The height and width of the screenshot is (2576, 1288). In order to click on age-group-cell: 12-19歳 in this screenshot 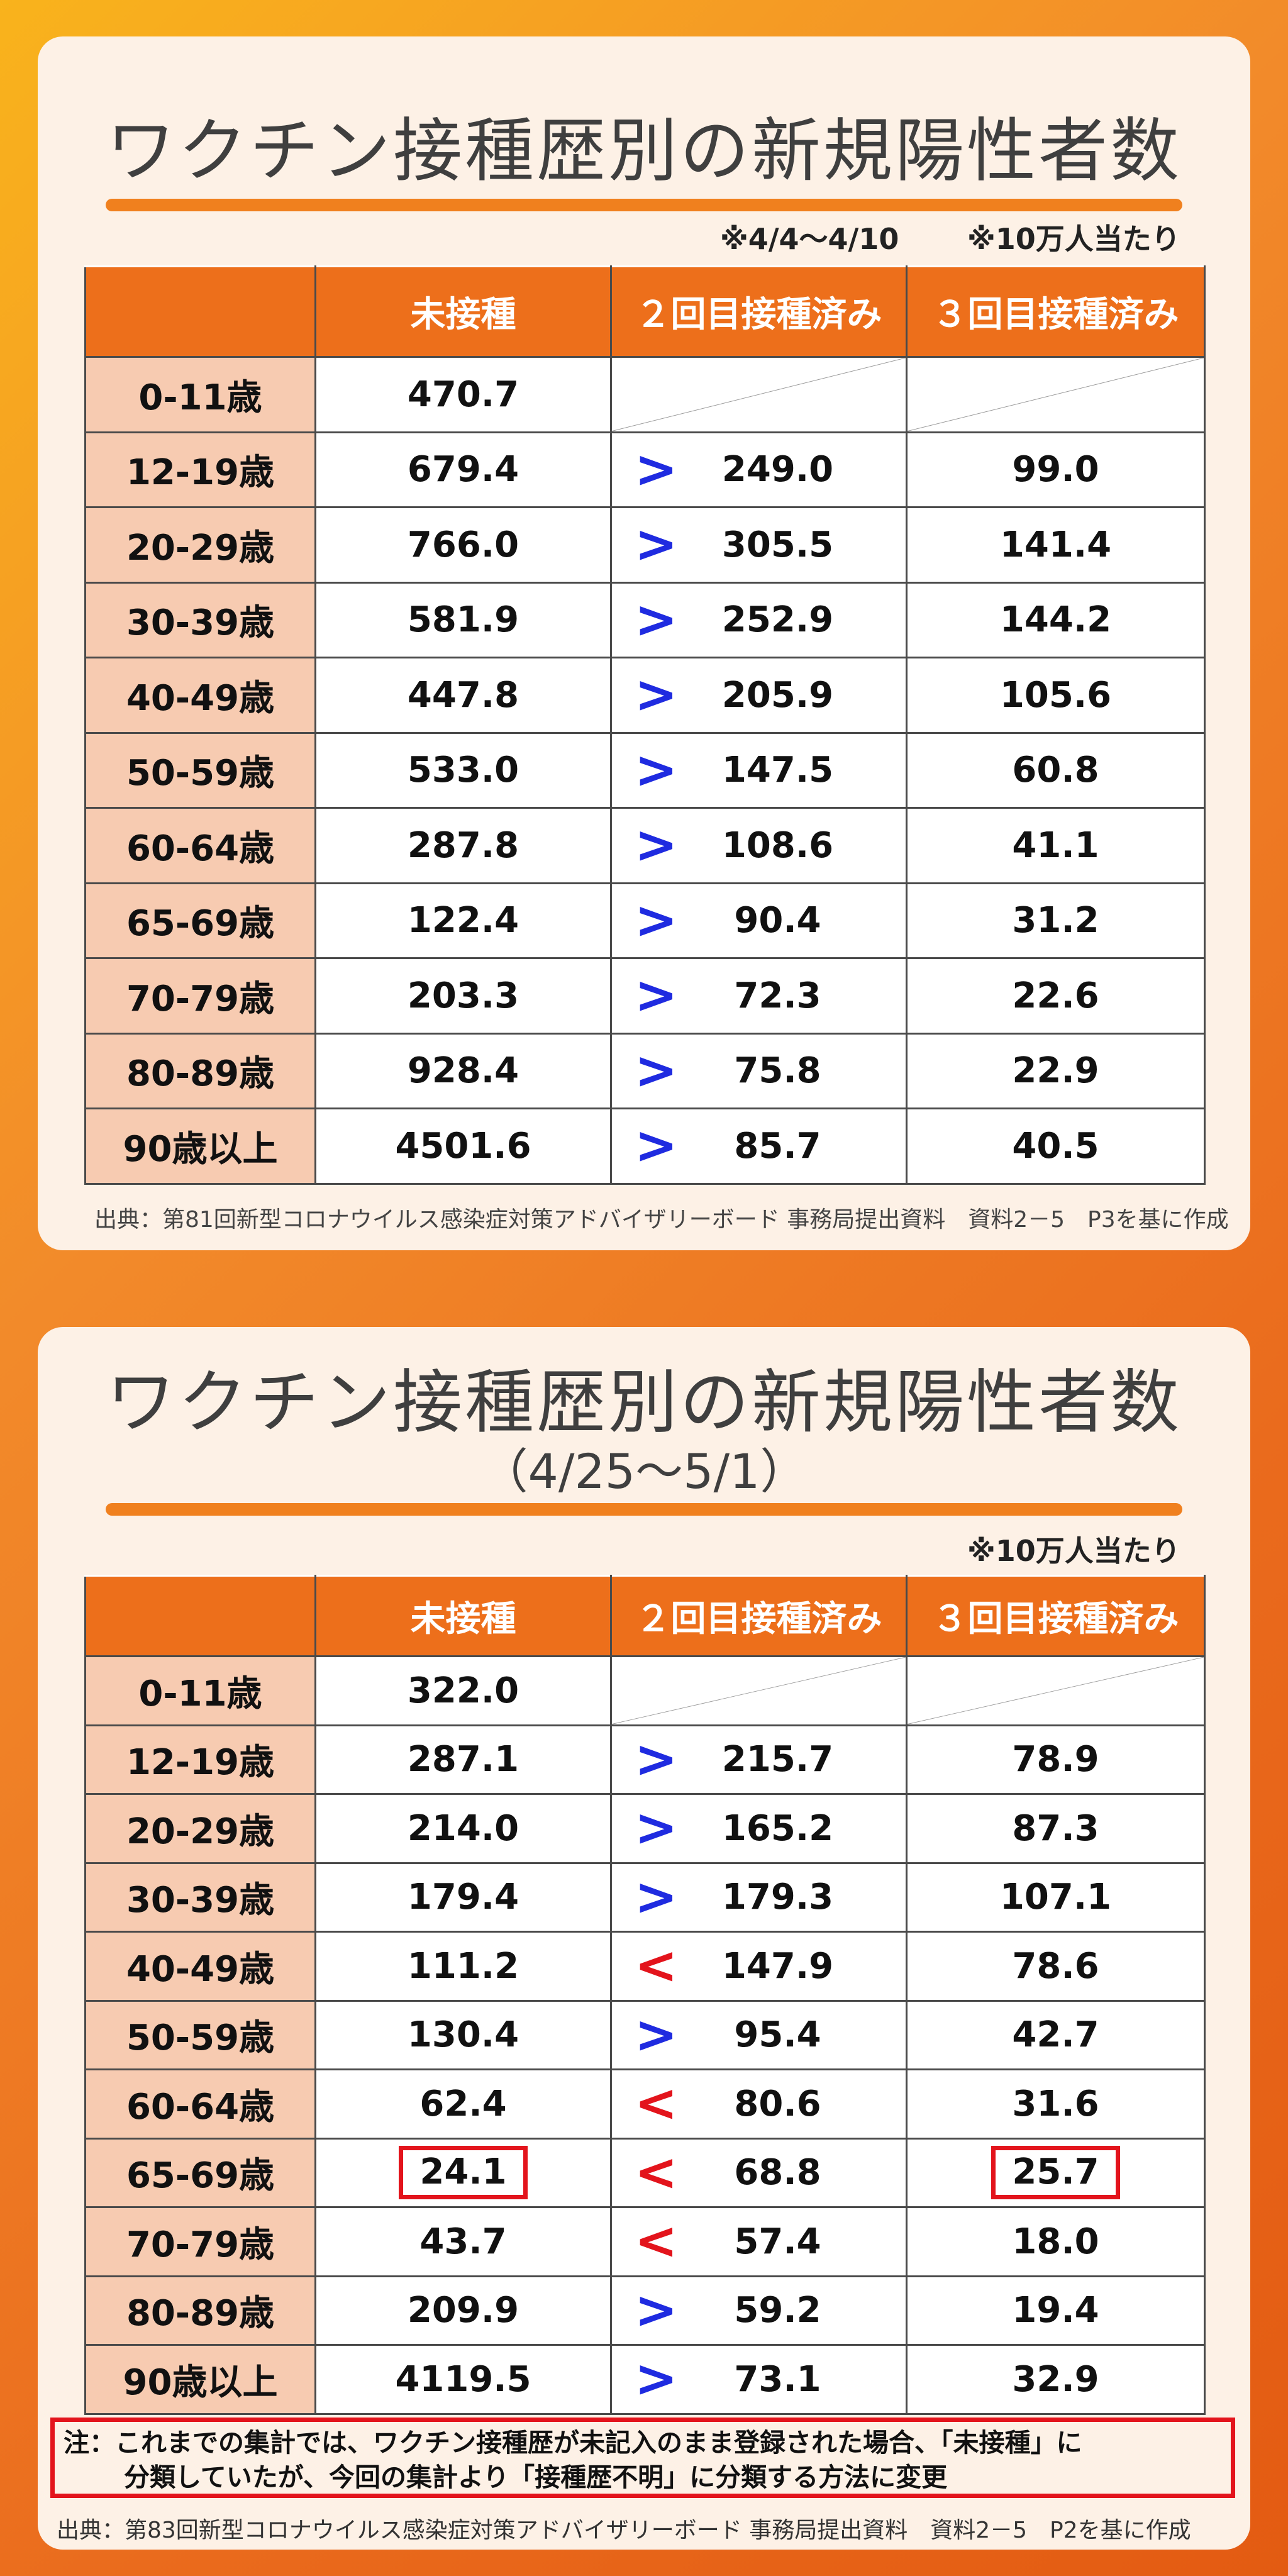, I will do `click(200, 1759)`.